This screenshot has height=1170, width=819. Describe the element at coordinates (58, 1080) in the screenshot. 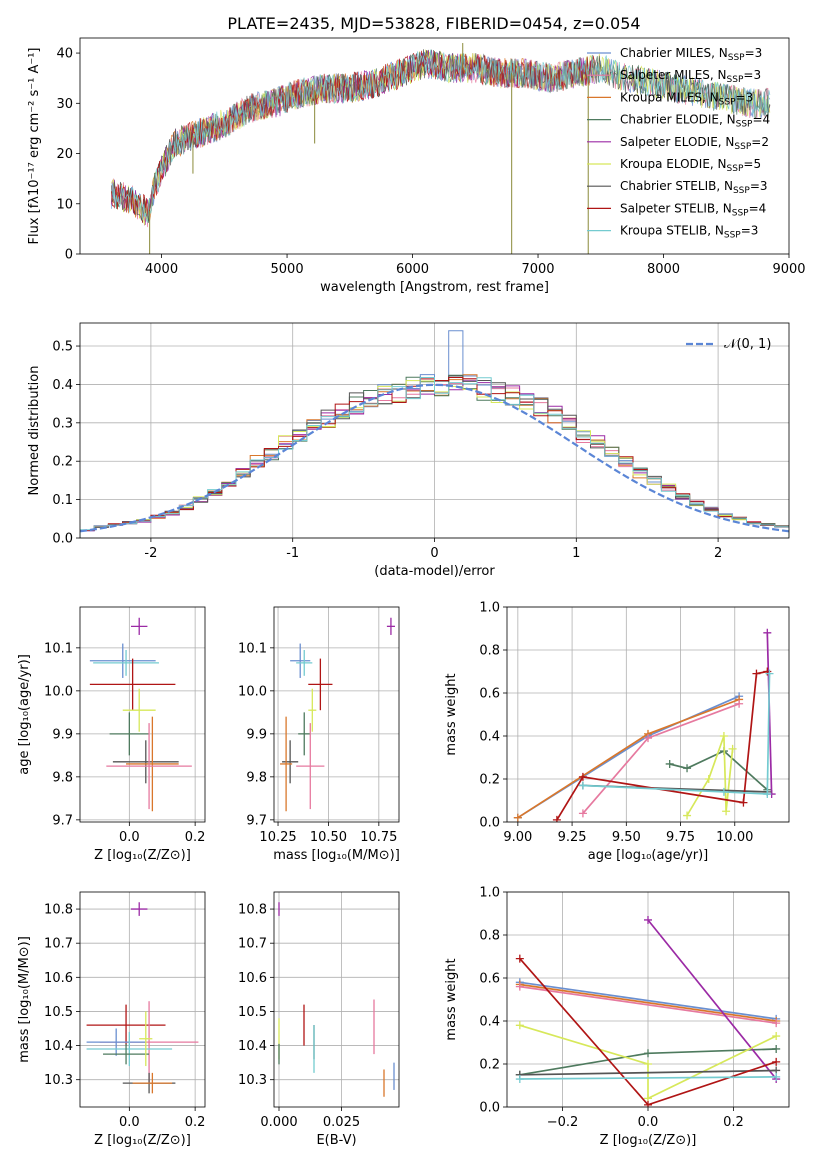

I see `y-tick-label: 10.3` at that location.